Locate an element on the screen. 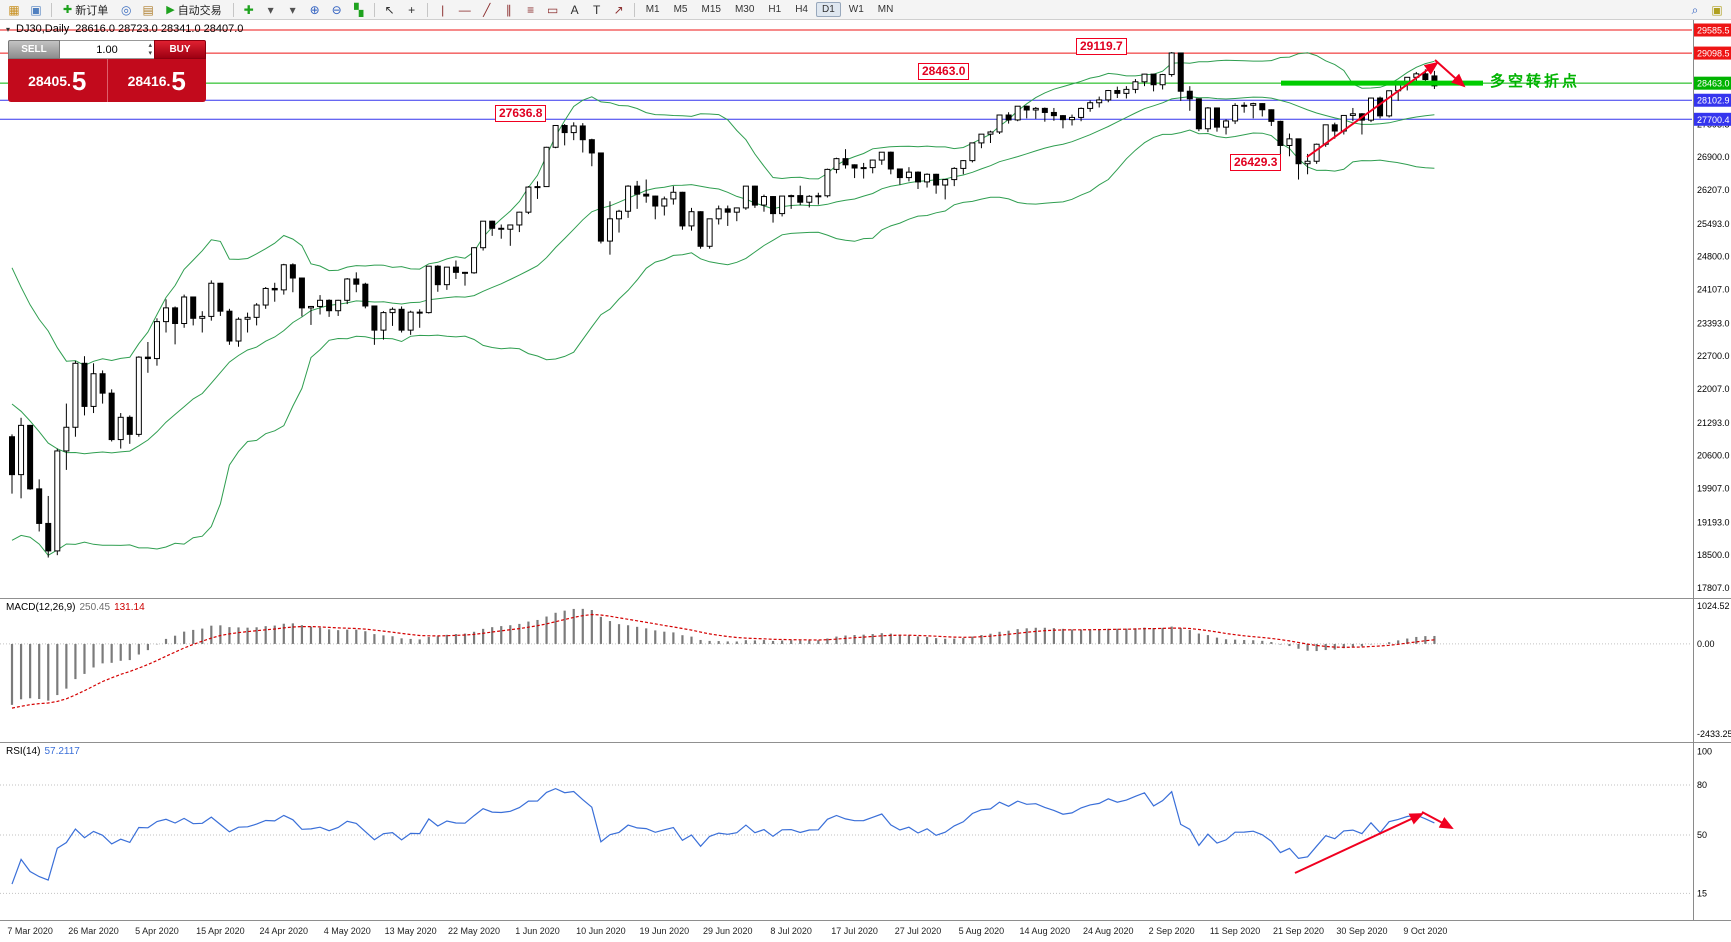 Image resolution: width=1731 pixels, height=942 pixels. turning-point-note: 多空转折点 is located at coordinates (1535, 81).